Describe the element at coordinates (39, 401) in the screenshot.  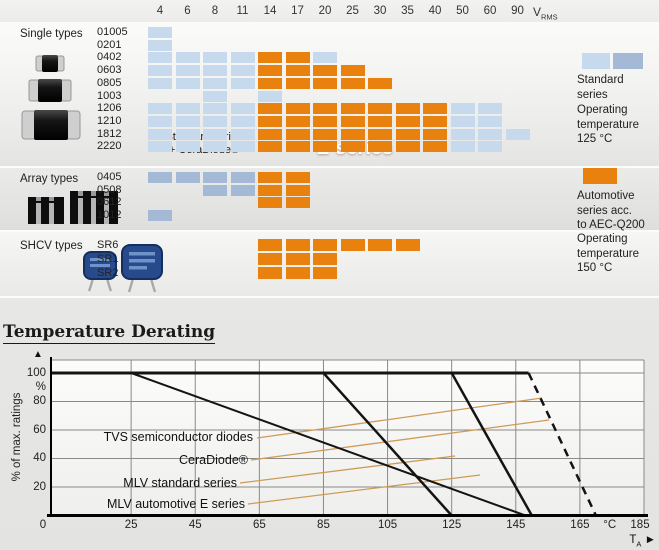
I see `y-tick-80: 80` at that location.